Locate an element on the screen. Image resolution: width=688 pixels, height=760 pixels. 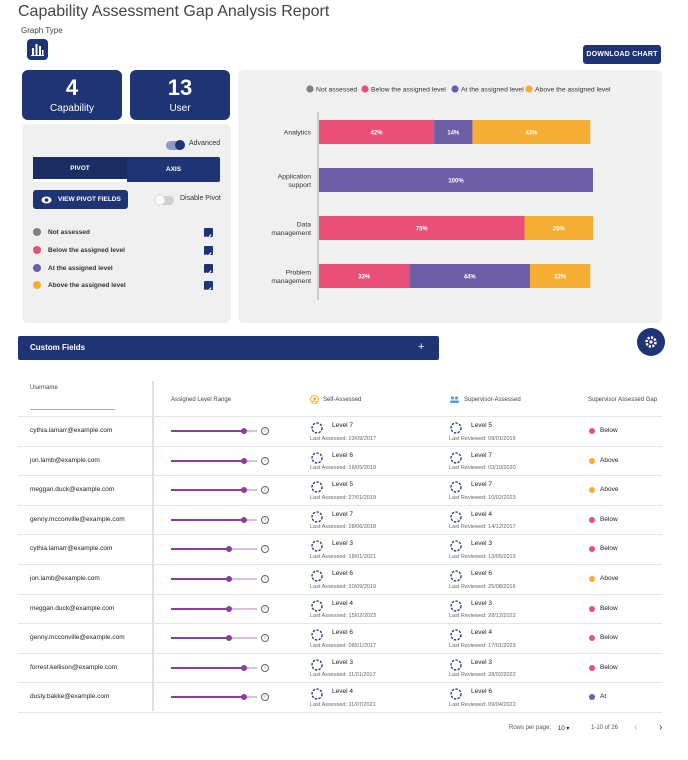
row-divider is located at coordinates (340, 594).